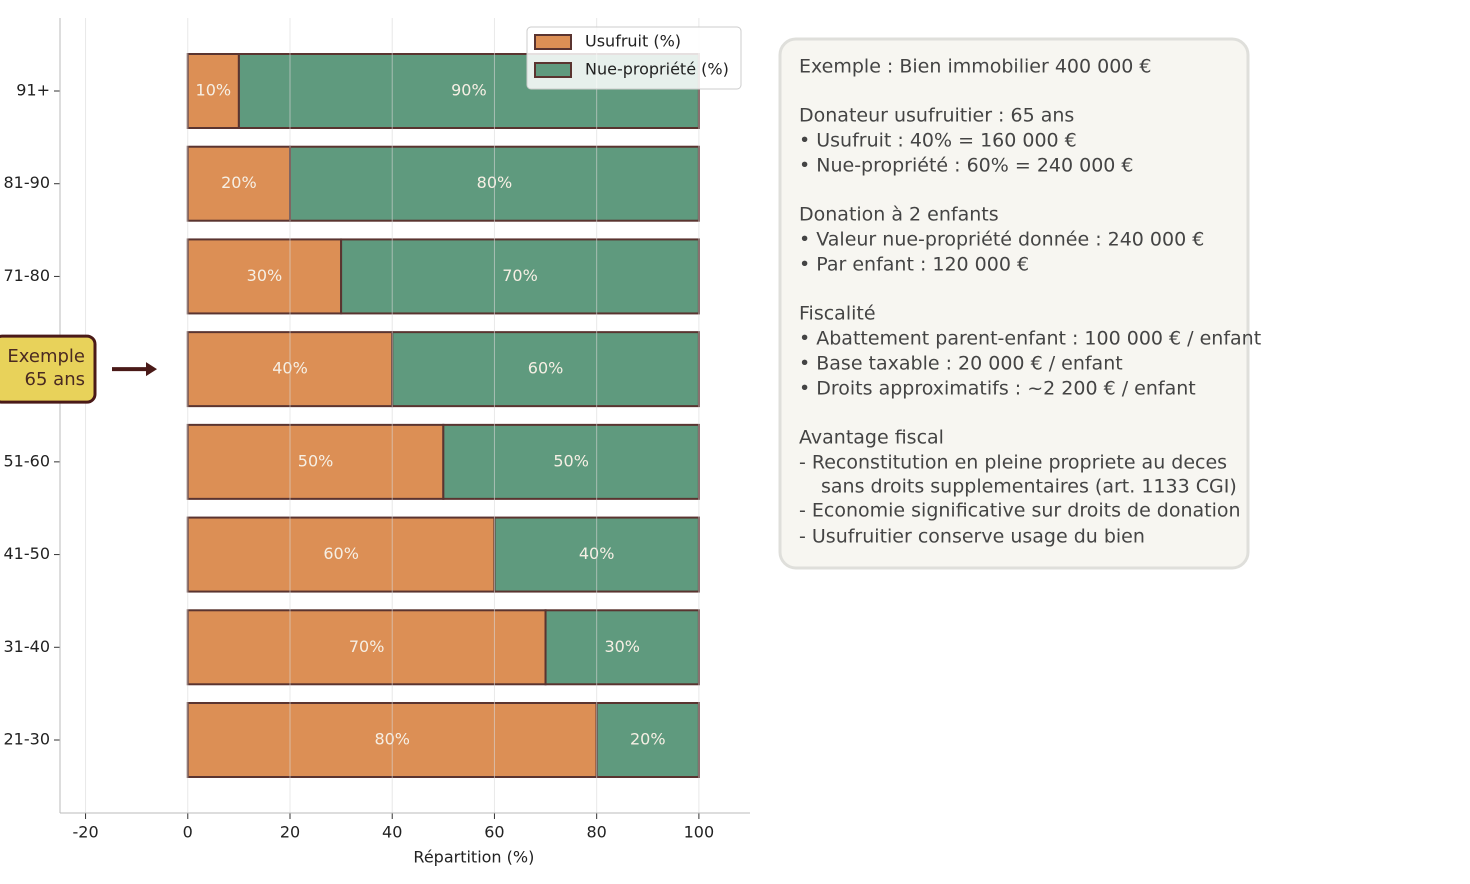  What do you see at coordinates (938, 141) in the screenshot?
I see `info-line: • Usufruit : 40% = 160 000 €` at bounding box center [938, 141].